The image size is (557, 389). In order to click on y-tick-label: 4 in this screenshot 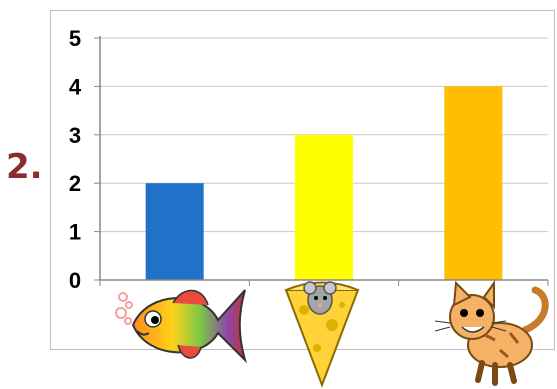, I will do `click(75, 86)`.